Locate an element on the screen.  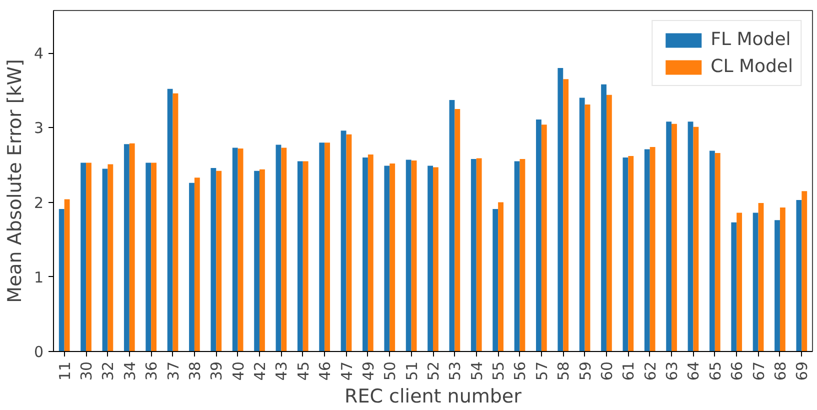
x-tick-label: 66 is located at coordinates (737, 371).